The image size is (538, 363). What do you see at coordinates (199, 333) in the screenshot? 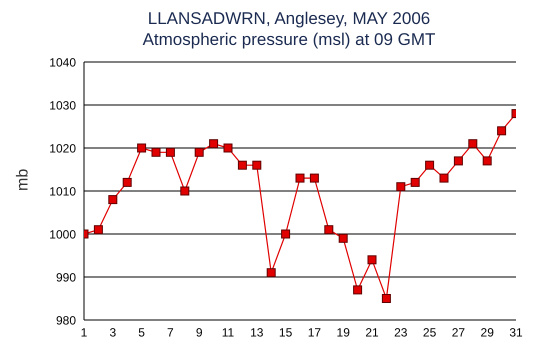
I see `x-tick-label: 9` at bounding box center [199, 333].